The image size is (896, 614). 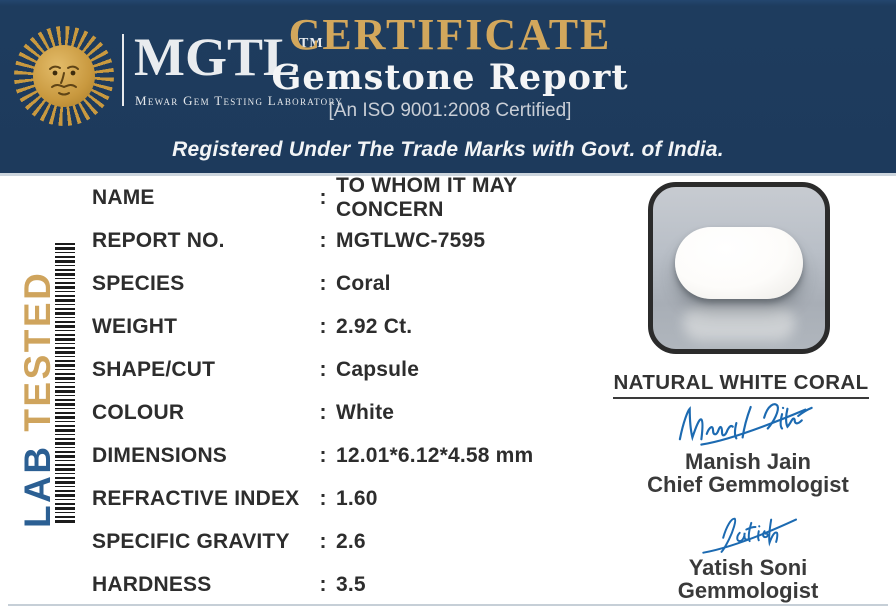 I want to click on iso-certified-line: [An ISO 9001:2008 Certified], so click(x=450, y=111).